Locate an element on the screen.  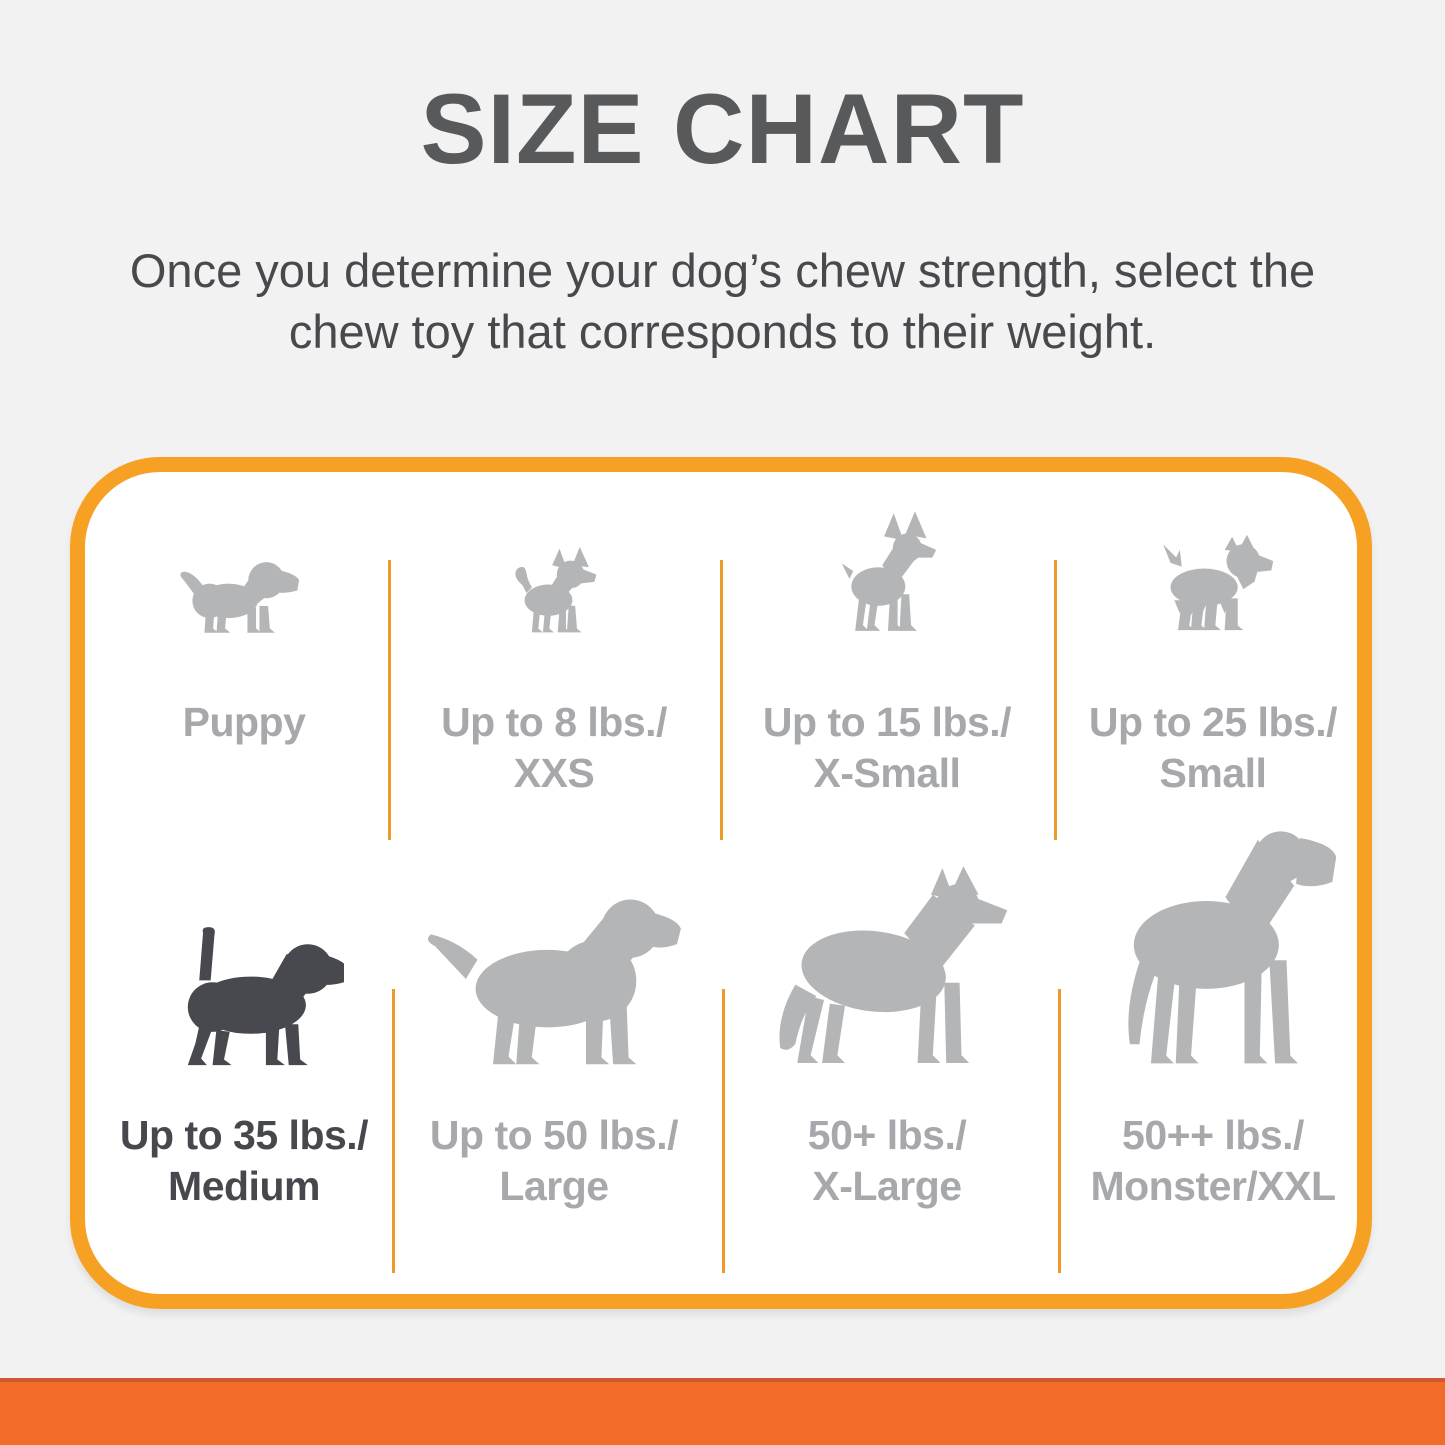
size-cell-medium-selected: Up to 35 lbs./ Medium is located at coordinates (244, 1070).